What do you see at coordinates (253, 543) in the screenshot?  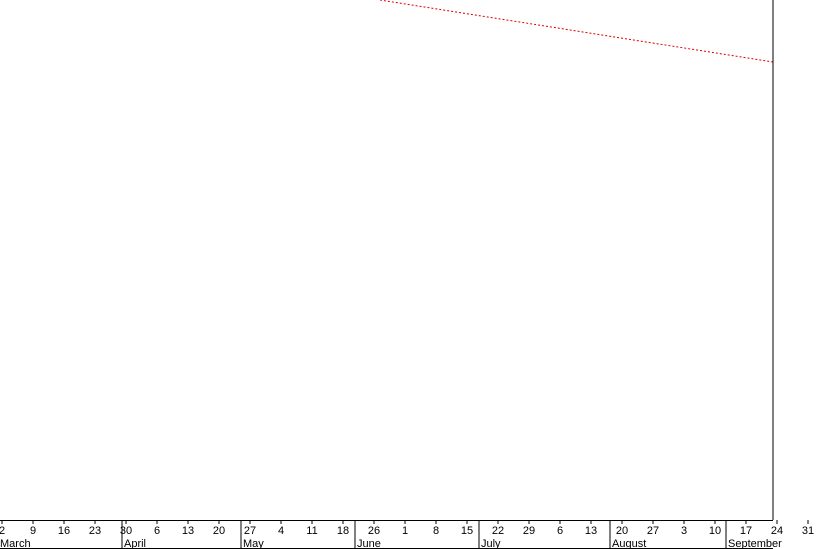 I see `x-month-label: May` at bounding box center [253, 543].